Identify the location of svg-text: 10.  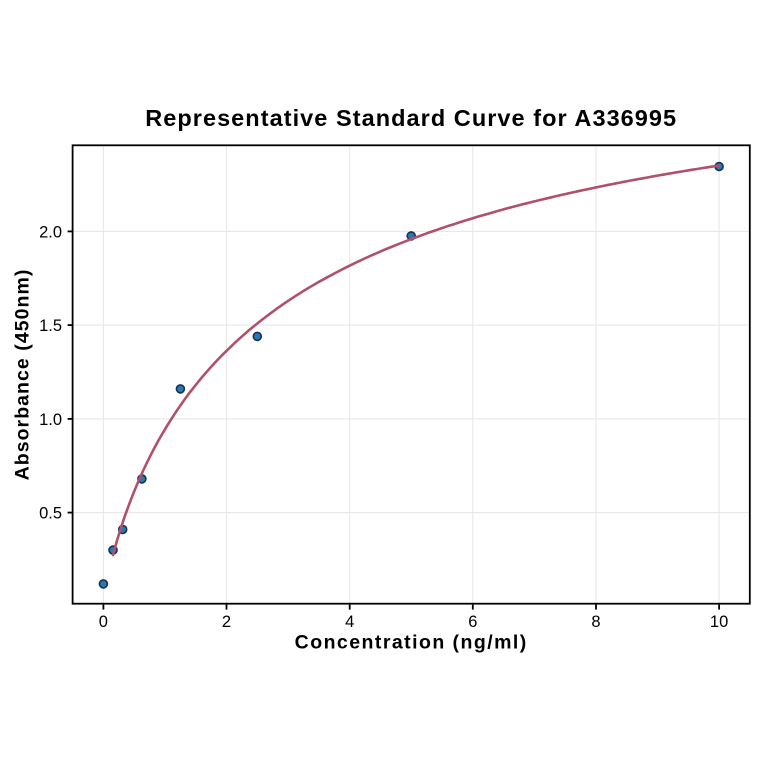
(719, 622).